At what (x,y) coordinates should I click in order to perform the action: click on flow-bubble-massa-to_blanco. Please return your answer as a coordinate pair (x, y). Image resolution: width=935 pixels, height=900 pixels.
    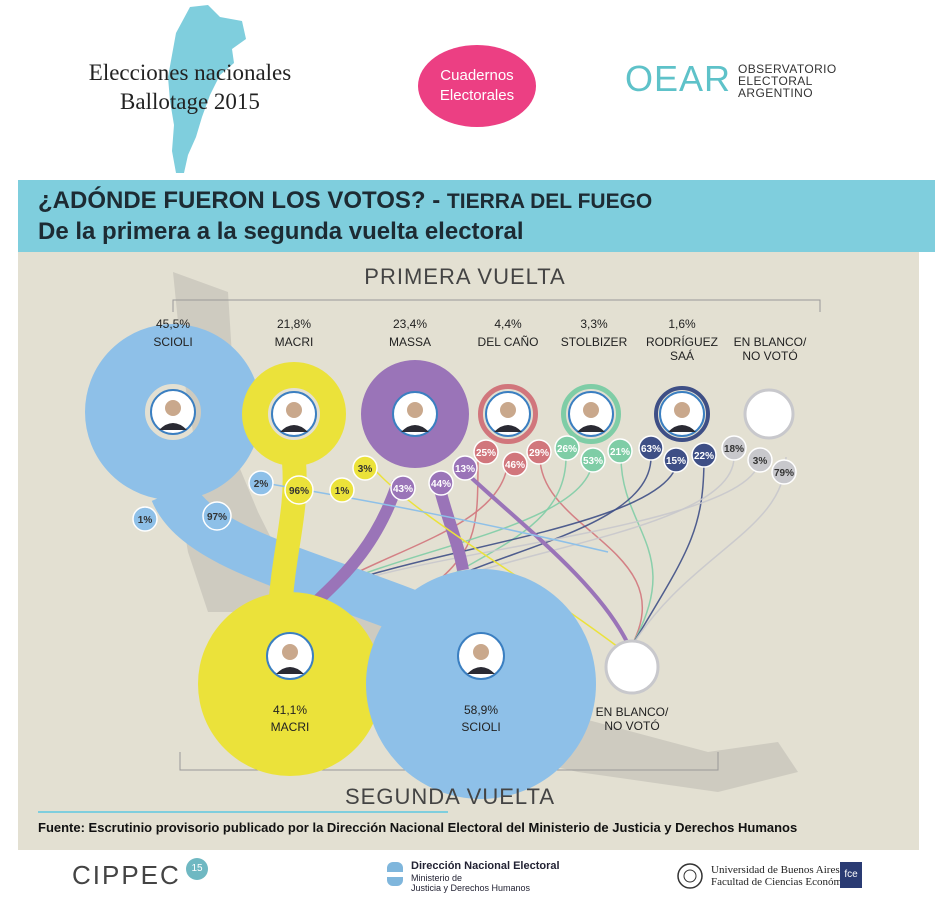
    Looking at the image, I should click on (465, 468).